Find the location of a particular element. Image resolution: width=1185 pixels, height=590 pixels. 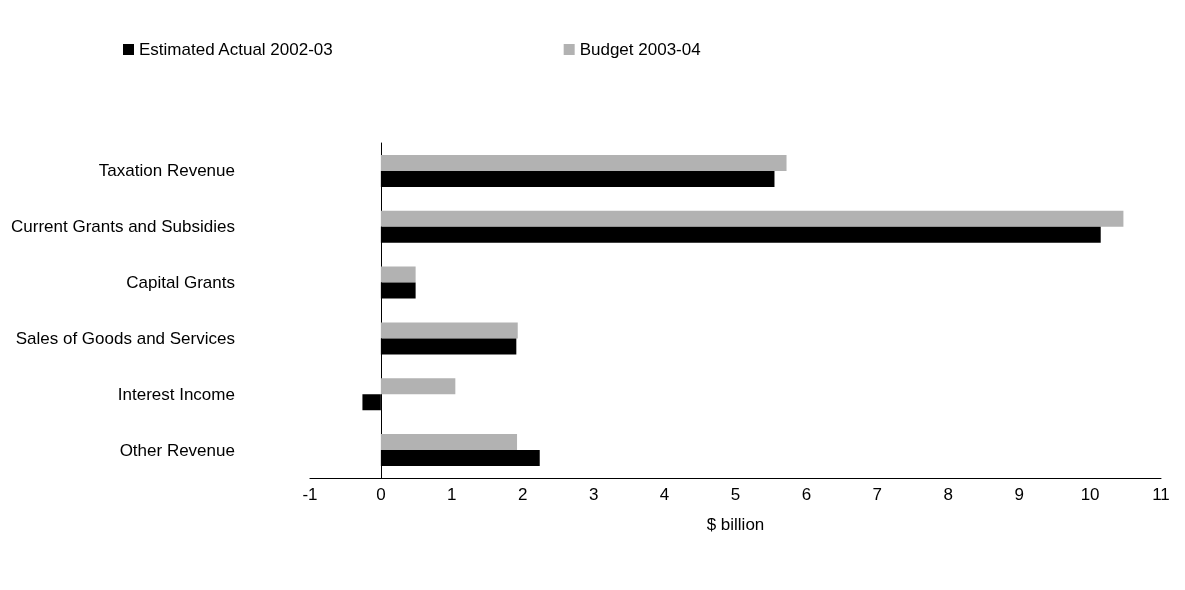

y-tick-label: Current Grants and Subsidies is located at coordinates (122, 227).